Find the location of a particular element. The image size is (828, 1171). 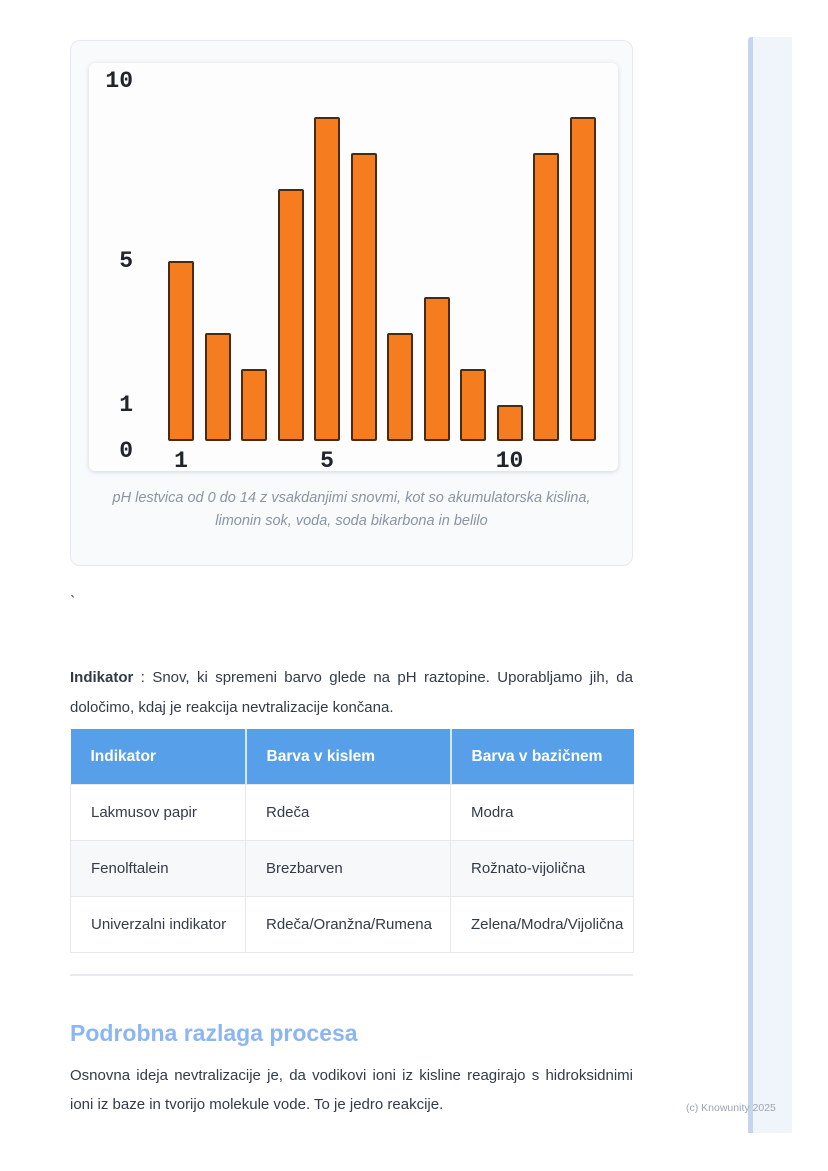

y-axis-tick: 0 is located at coordinates (126, 451).